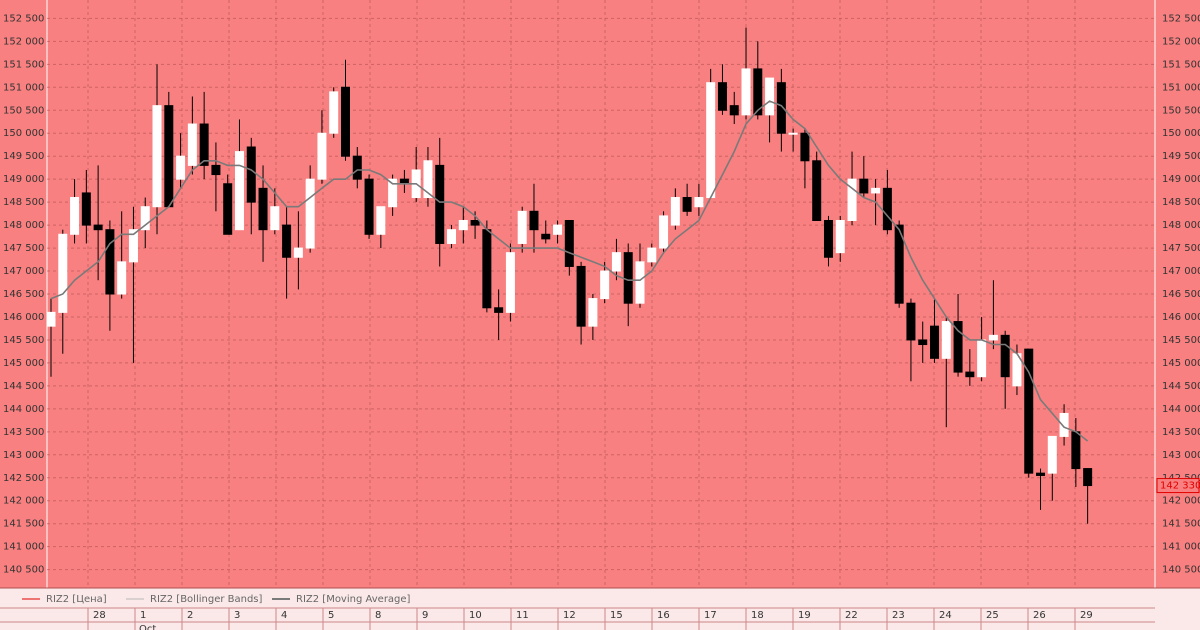 This screenshot has height=630, width=1200. Describe the element at coordinates (1181, 110) in the screenshot. I see `y-tick-label-right: 150 500` at that location.